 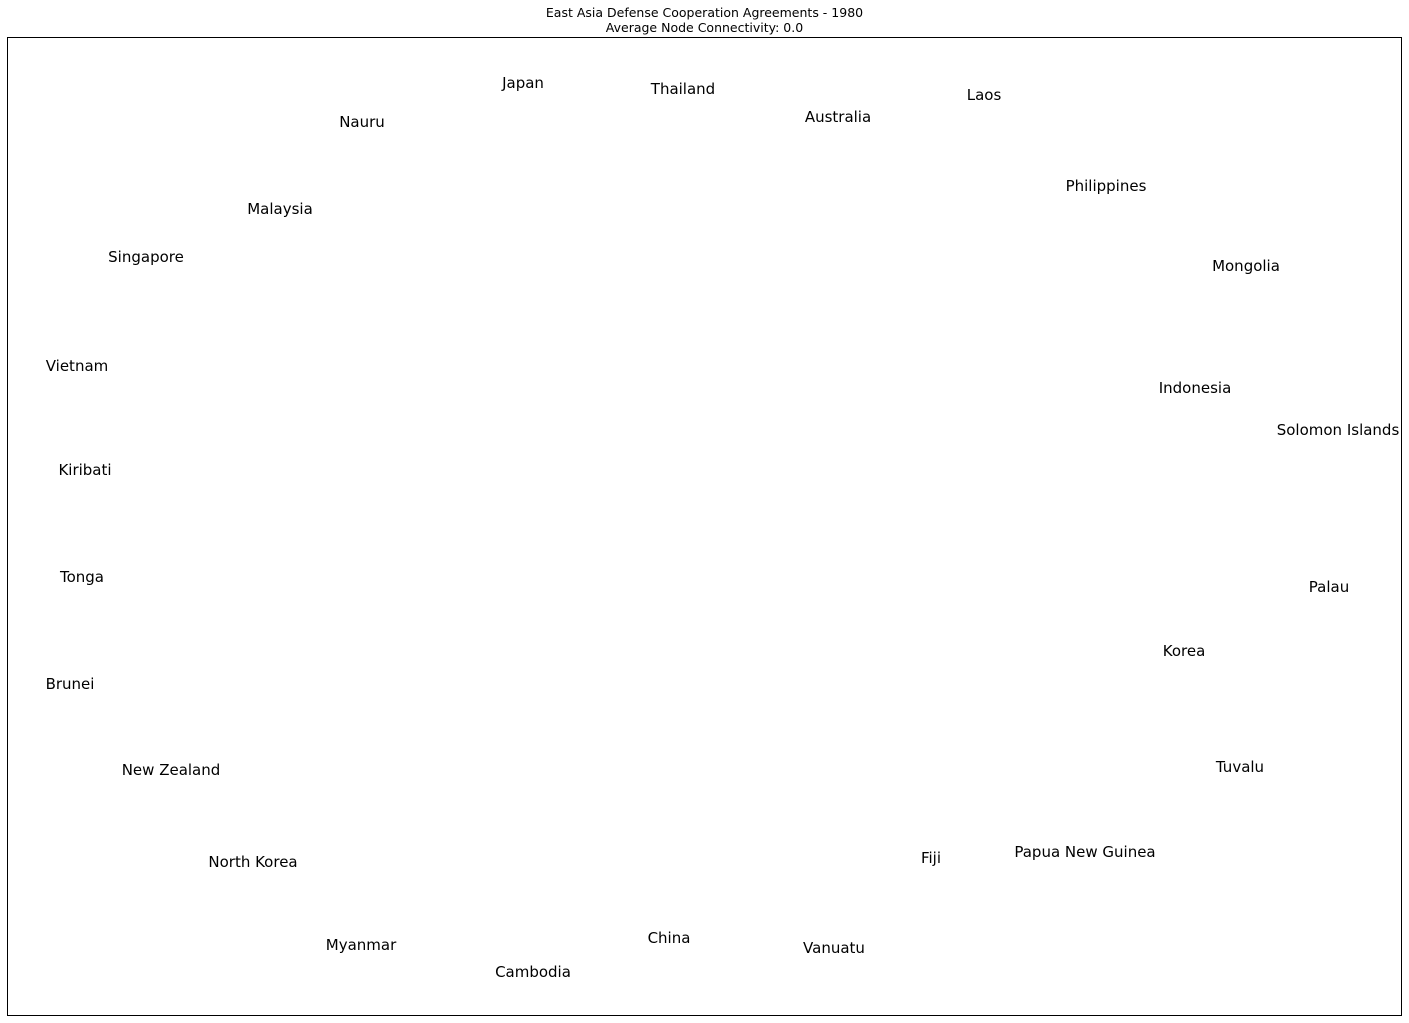 What do you see at coordinates (704, 27) in the screenshot?
I see `title-line-2: Average Node Connectivity: 0.0` at bounding box center [704, 27].